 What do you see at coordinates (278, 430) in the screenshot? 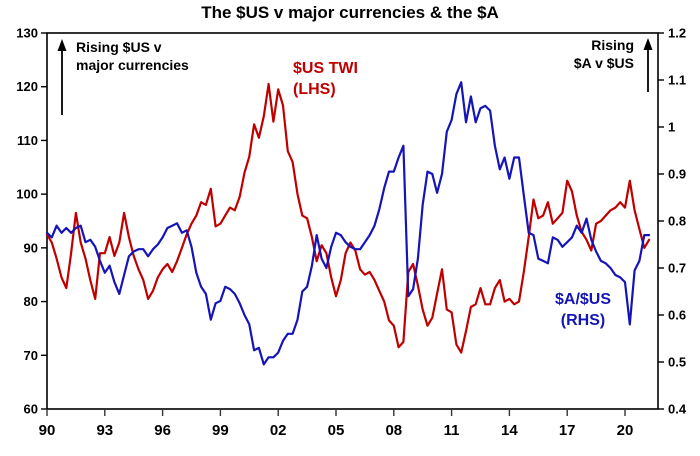
I see `x-axis-tick-label: 02` at bounding box center [278, 430].